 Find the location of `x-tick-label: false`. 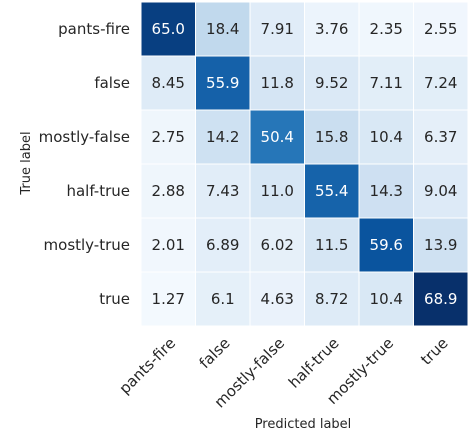

x-tick-label: false is located at coordinates (215, 353).